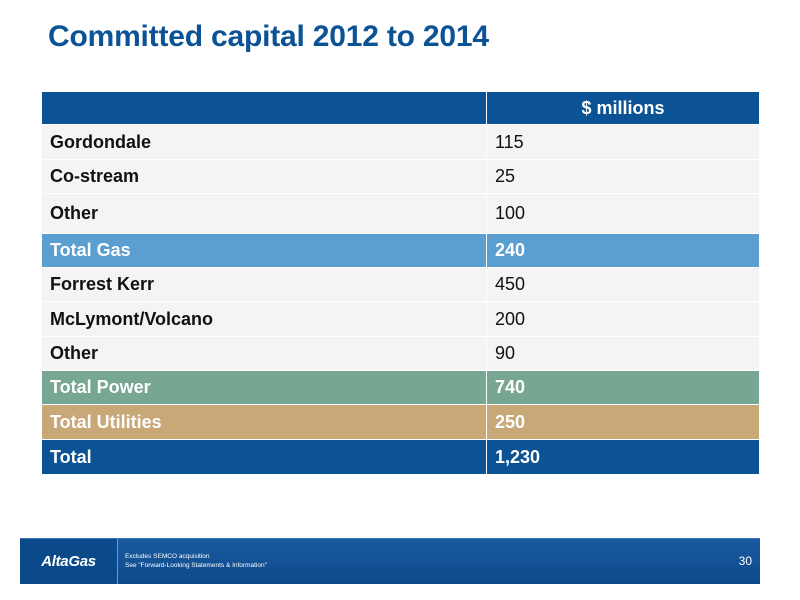 This screenshot has width=800, height=600. What do you see at coordinates (623, 422) in the screenshot?
I see `row-value: 250` at bounding box center [623, 422].